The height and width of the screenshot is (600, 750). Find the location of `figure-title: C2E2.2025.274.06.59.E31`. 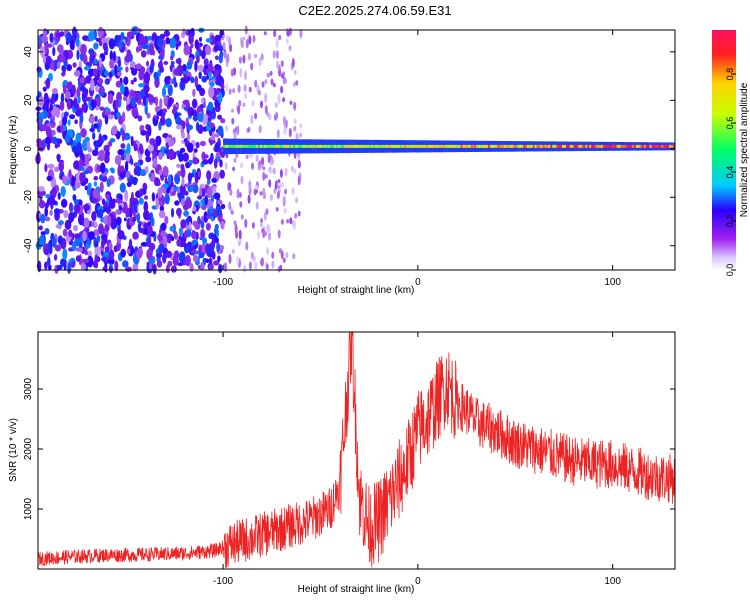

figure-title: C2E2.2025.274.06.59.E31 is located at coordinates (374, 10).